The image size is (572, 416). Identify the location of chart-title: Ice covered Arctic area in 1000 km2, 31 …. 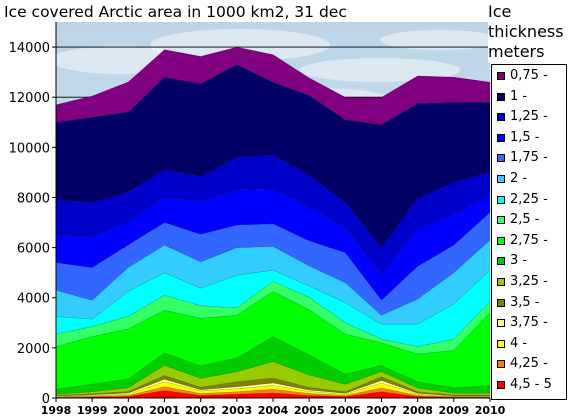
(202, 12).